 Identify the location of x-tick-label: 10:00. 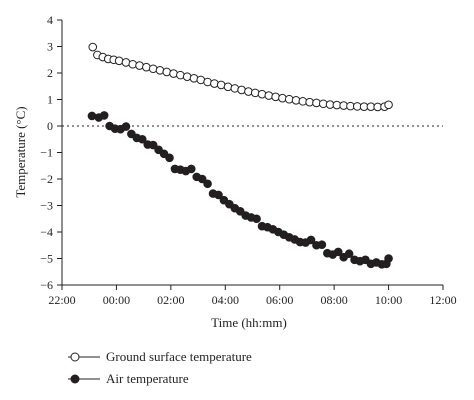
(388, 300).